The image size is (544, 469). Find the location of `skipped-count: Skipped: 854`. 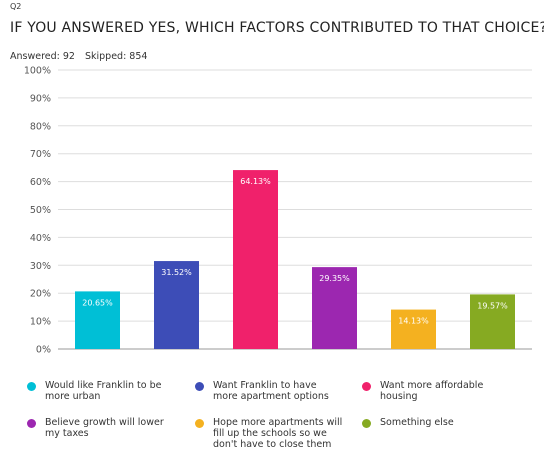

skipped-count: Skipped: 854 is located at coordinates (116, 56).